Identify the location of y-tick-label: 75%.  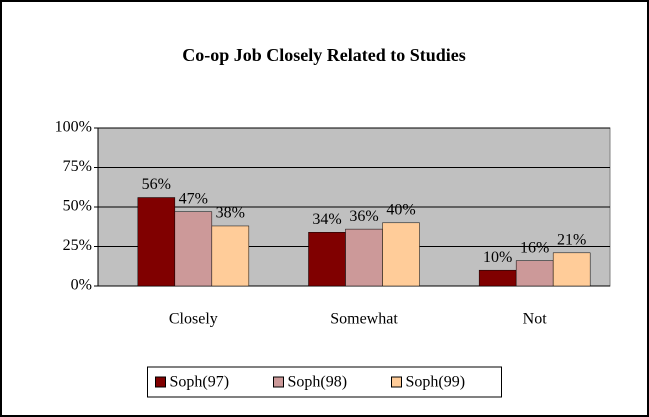
(77, 166).